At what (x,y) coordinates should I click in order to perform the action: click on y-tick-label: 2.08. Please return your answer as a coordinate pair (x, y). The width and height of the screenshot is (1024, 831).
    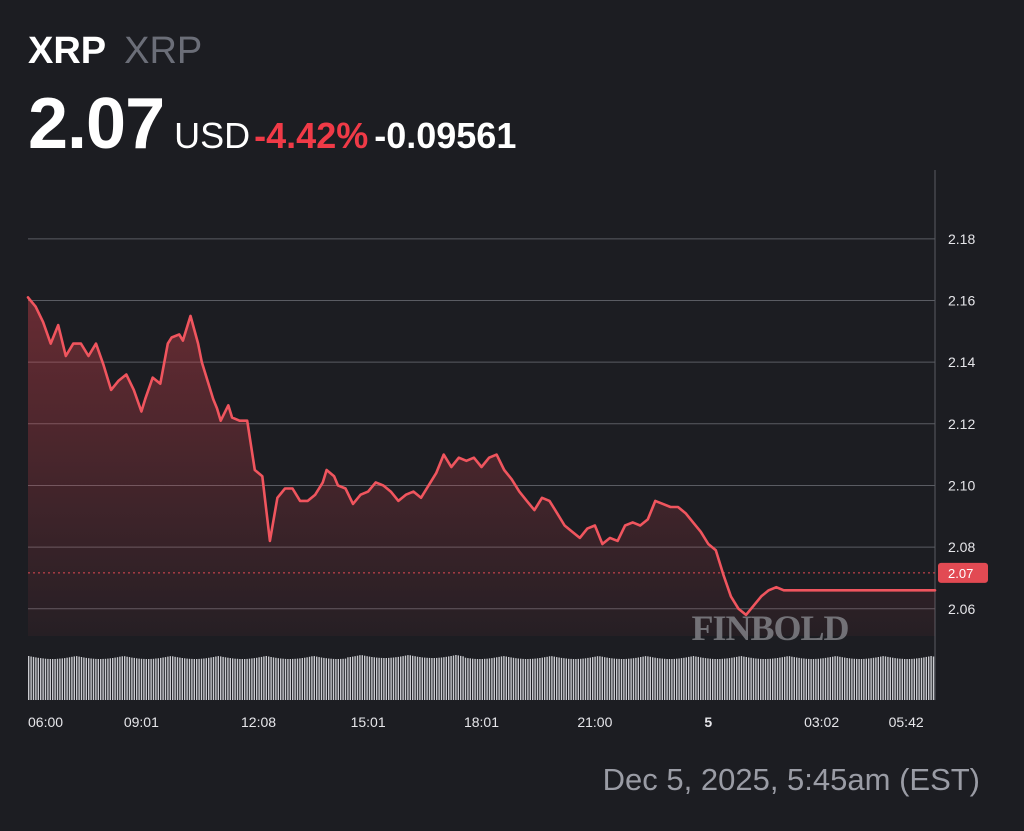
    Looking at the image, I should click on (961, 547).